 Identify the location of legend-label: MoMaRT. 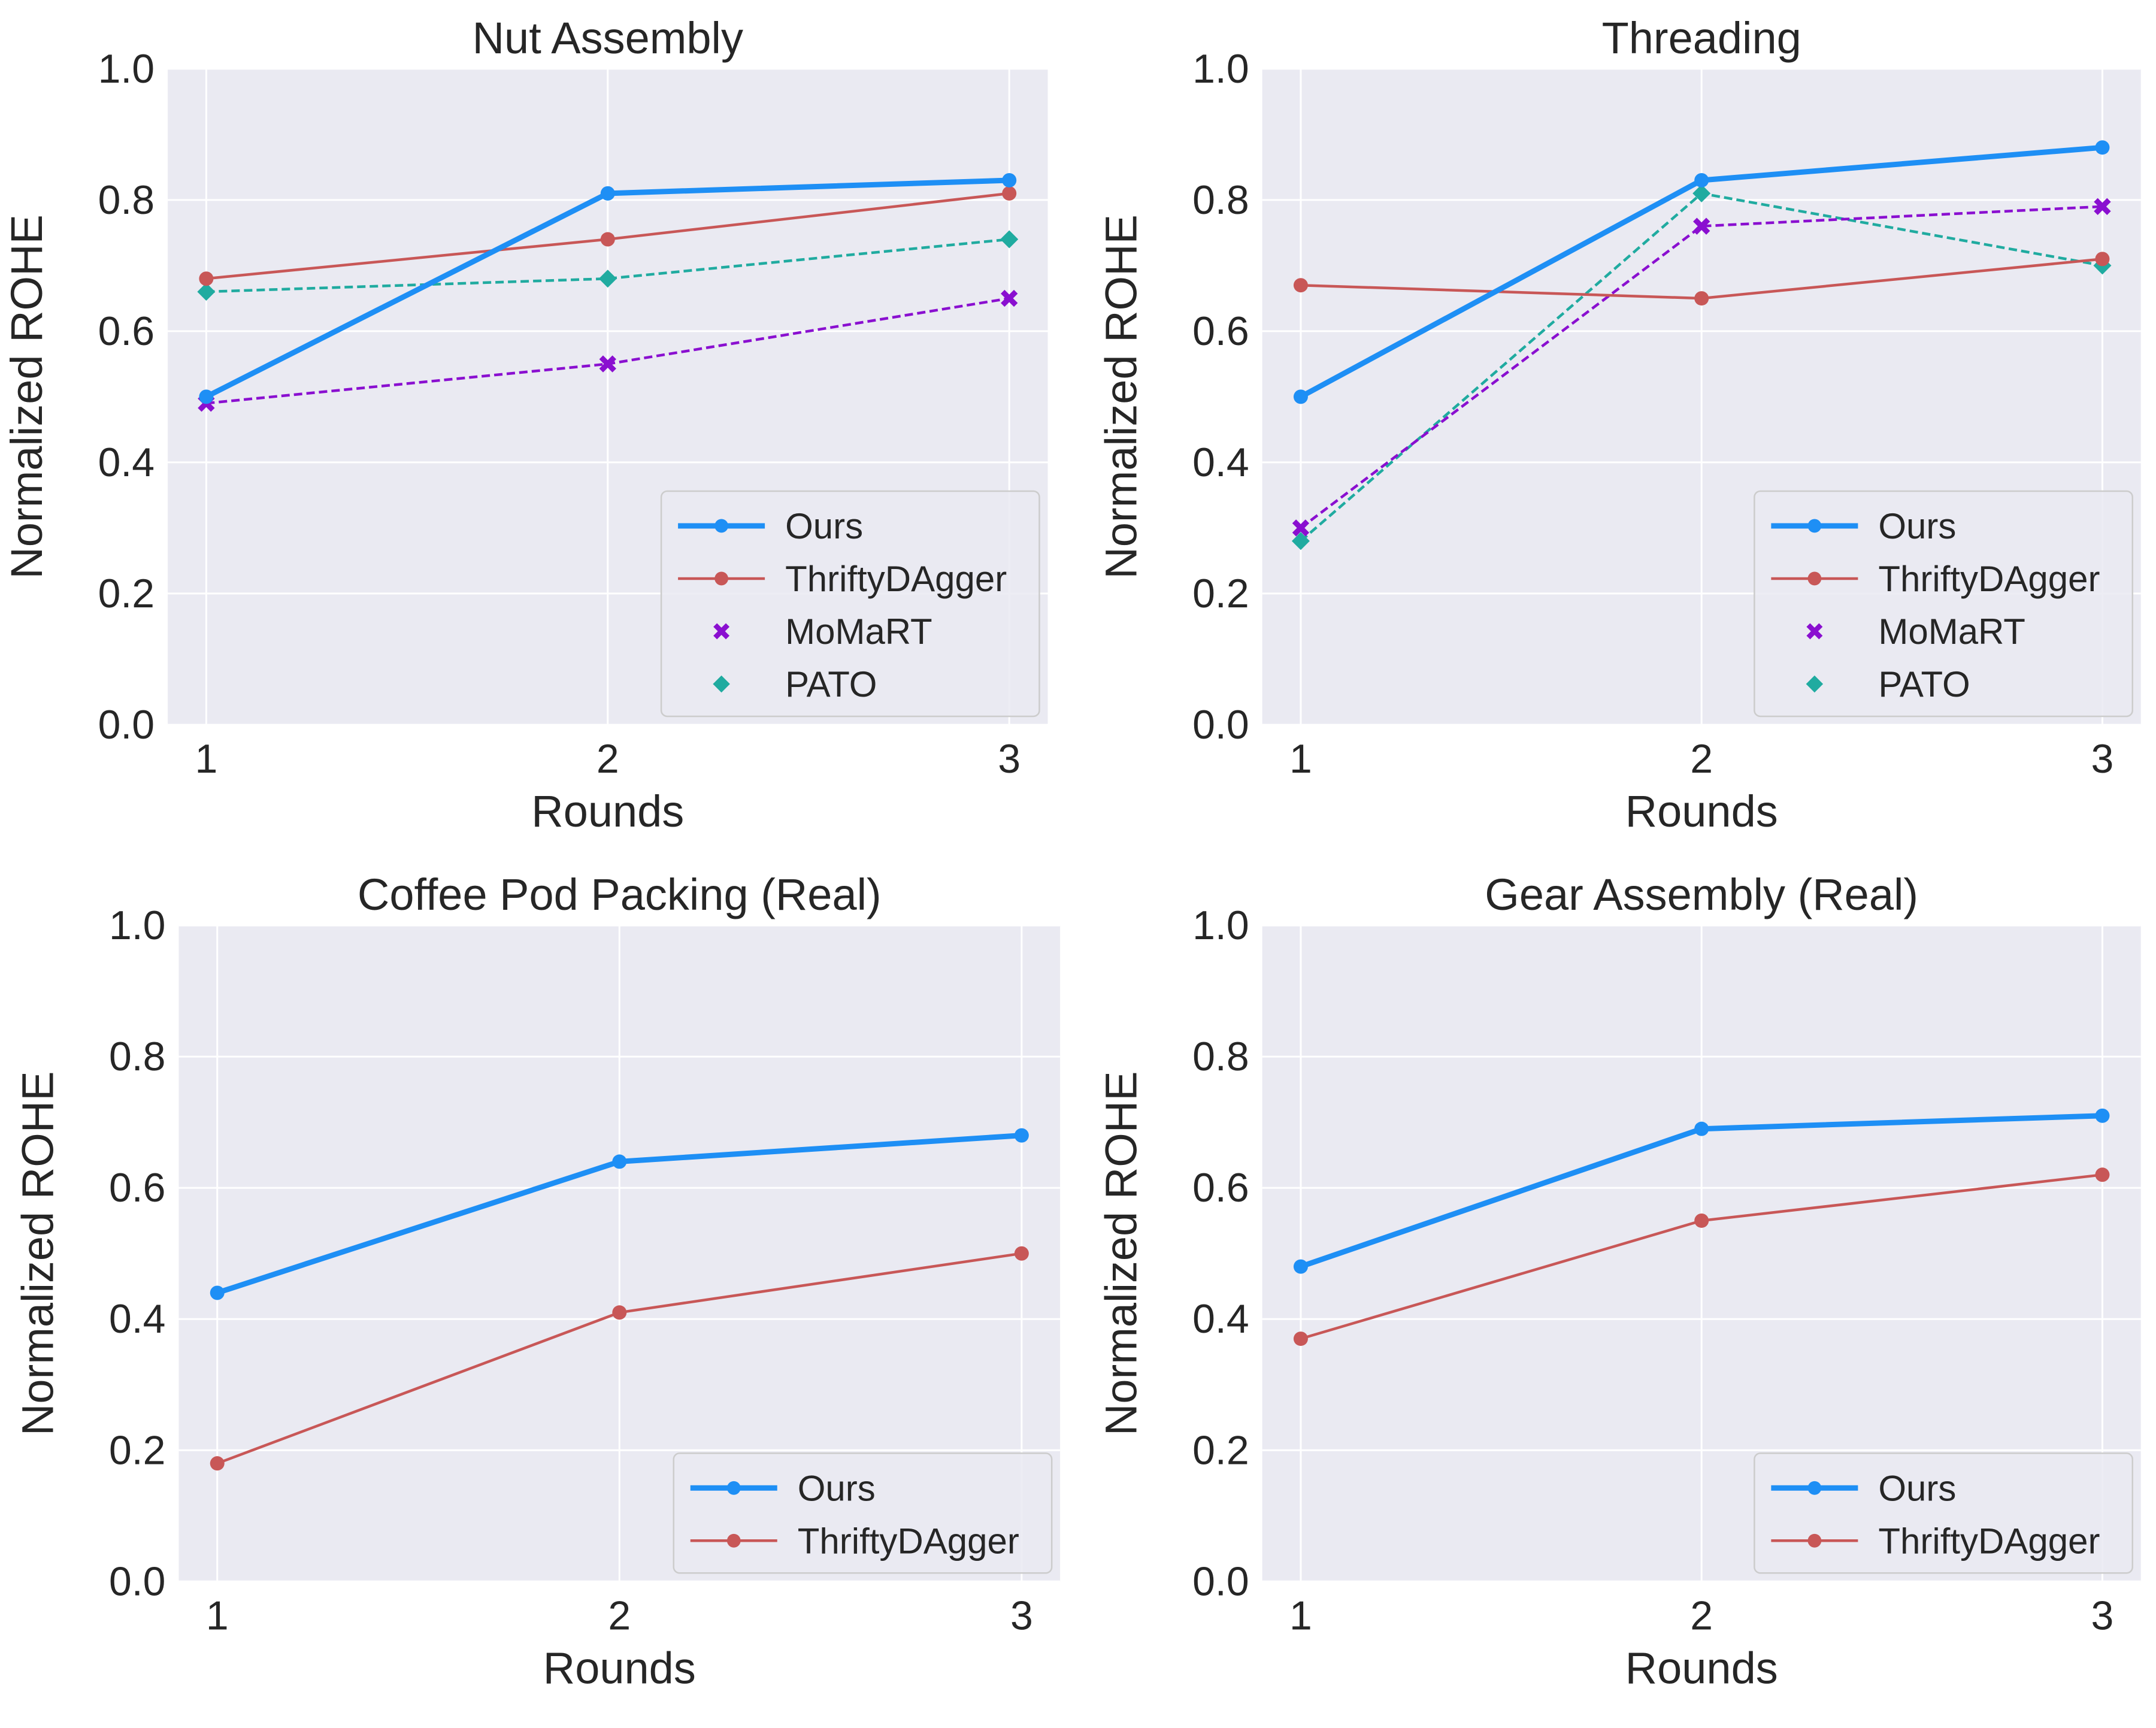
(858, 632).